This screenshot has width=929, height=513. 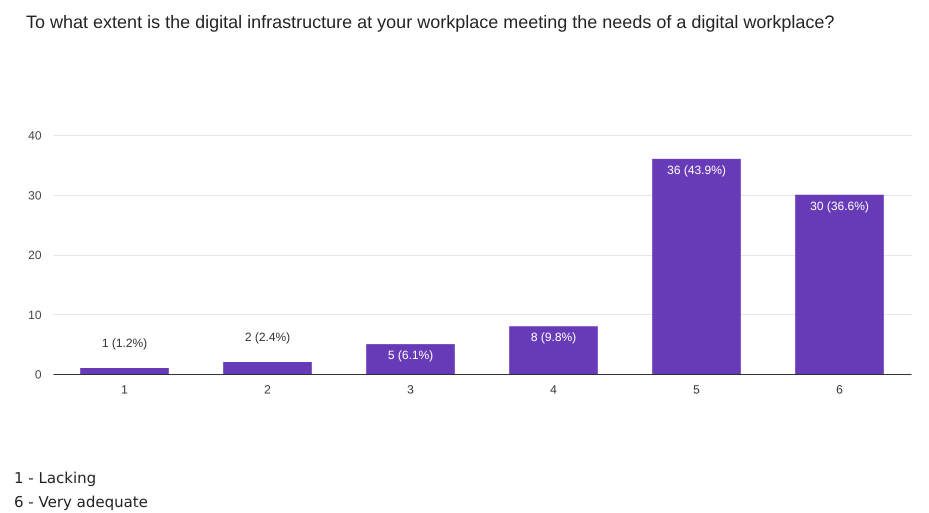 I want to click on x-tick-label: 4, so click(x=554, y=389).